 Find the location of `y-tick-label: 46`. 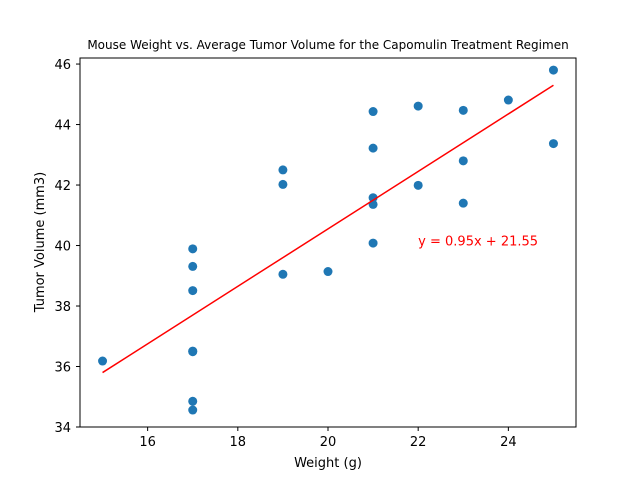

y-tick-label: 46 is located at coordinates (62, 65).